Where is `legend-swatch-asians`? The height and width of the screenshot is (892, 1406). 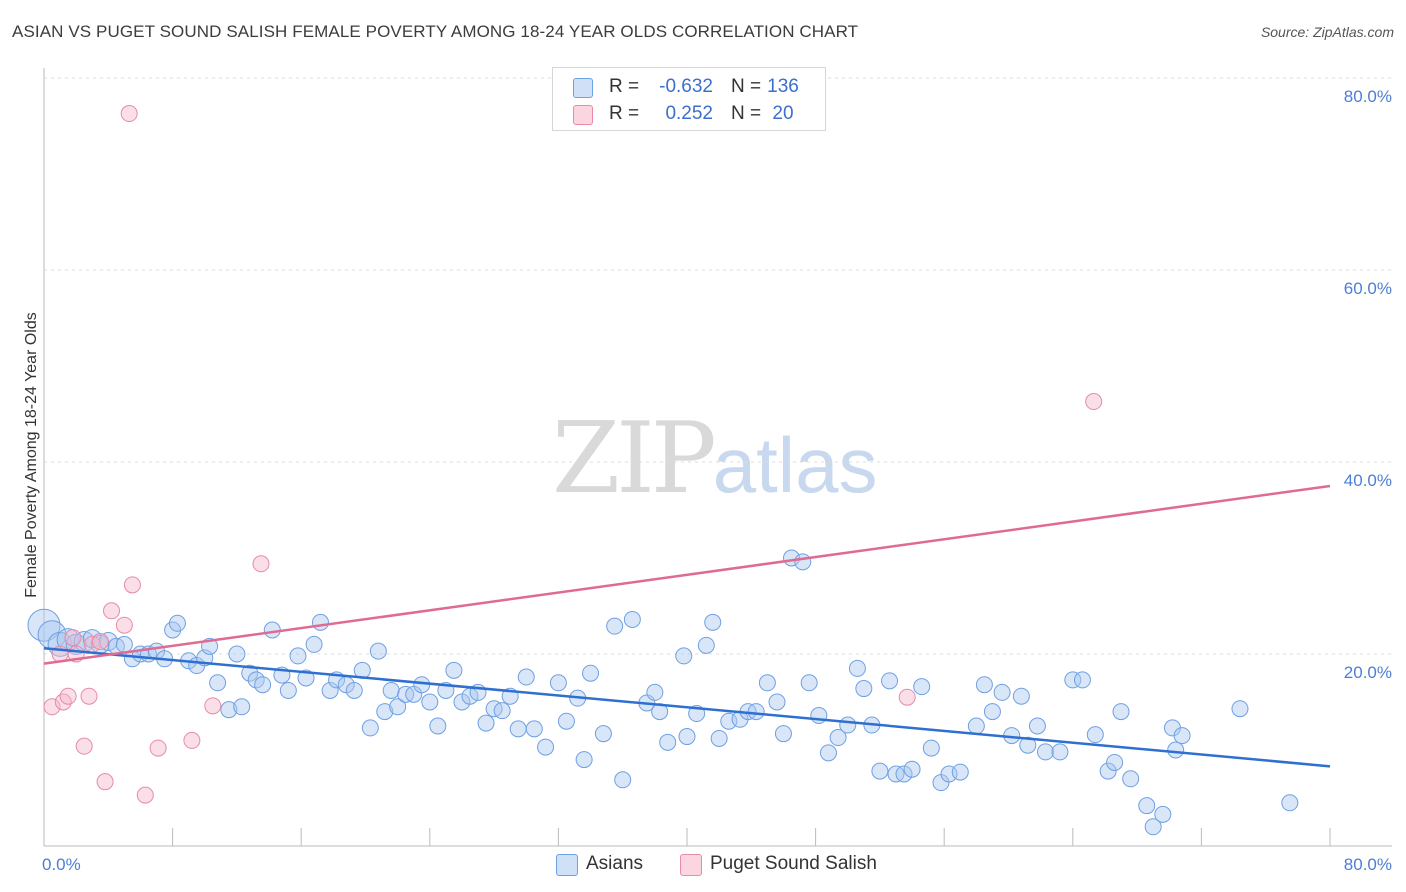
legend-swatch-asians is located at coordinates (583, 88).